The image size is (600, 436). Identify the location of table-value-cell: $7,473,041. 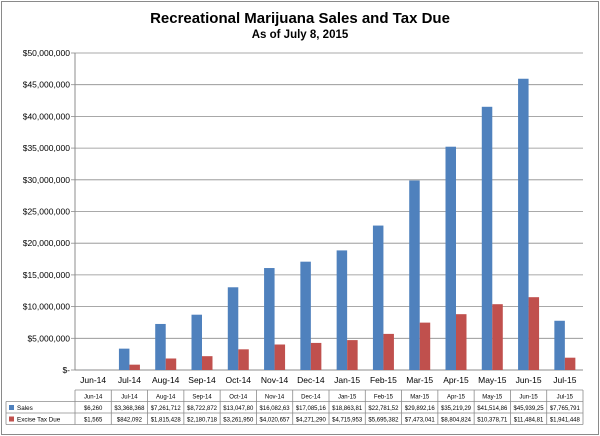
(420, 420).